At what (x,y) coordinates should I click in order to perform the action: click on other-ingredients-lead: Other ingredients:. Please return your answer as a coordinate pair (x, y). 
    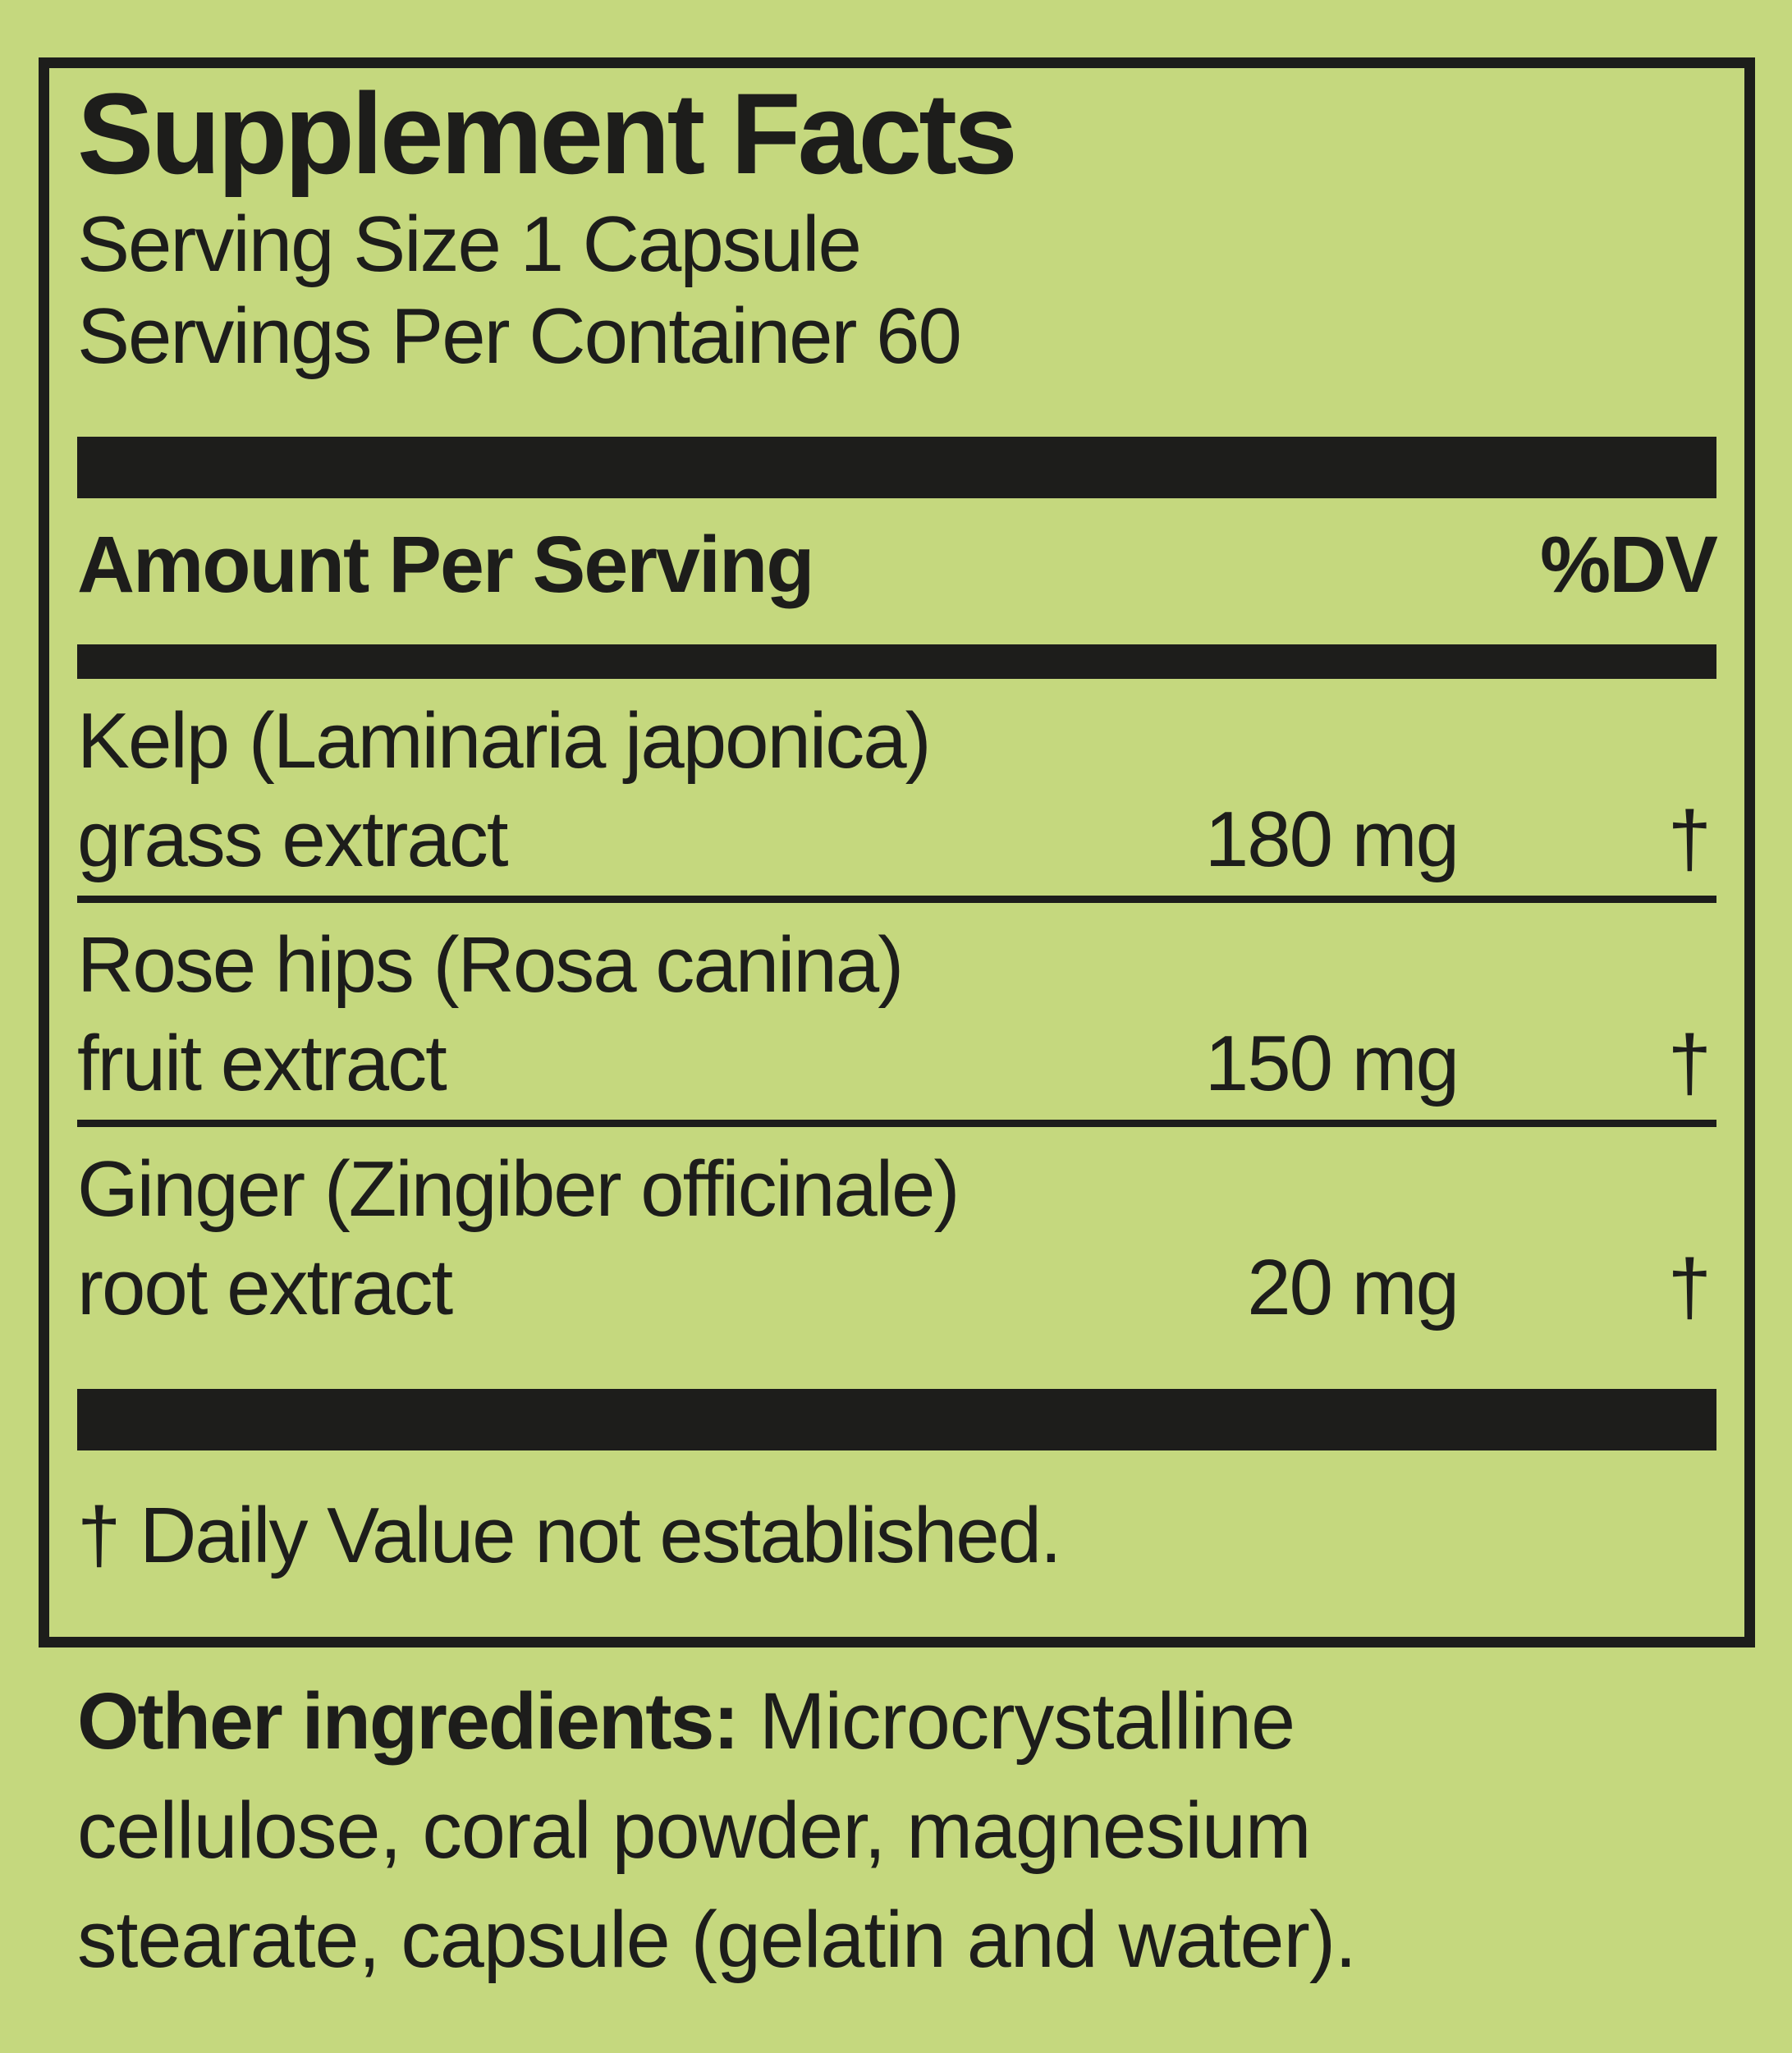
    Looking at the image, I should click on (408, 1721).